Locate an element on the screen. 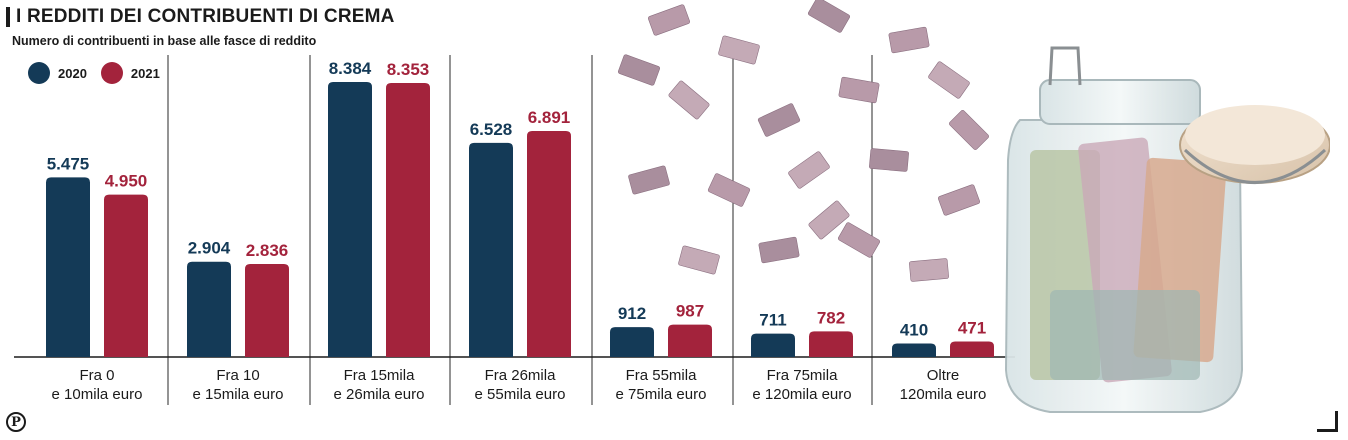 This screenshot has width=1348, height=440. data-label-2021-5: 782 is located at coordinates (831, 317).